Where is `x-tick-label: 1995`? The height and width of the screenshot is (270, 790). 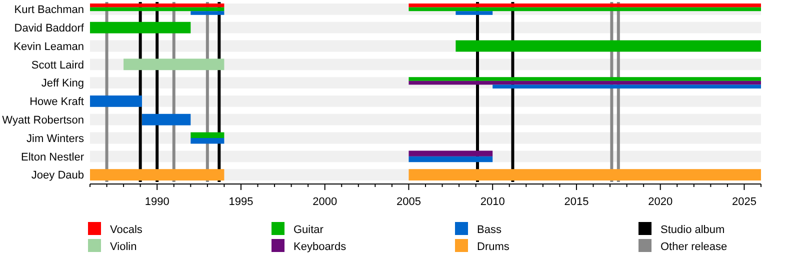 x-tick-label: 1995 is located at coordinates (241, 202).